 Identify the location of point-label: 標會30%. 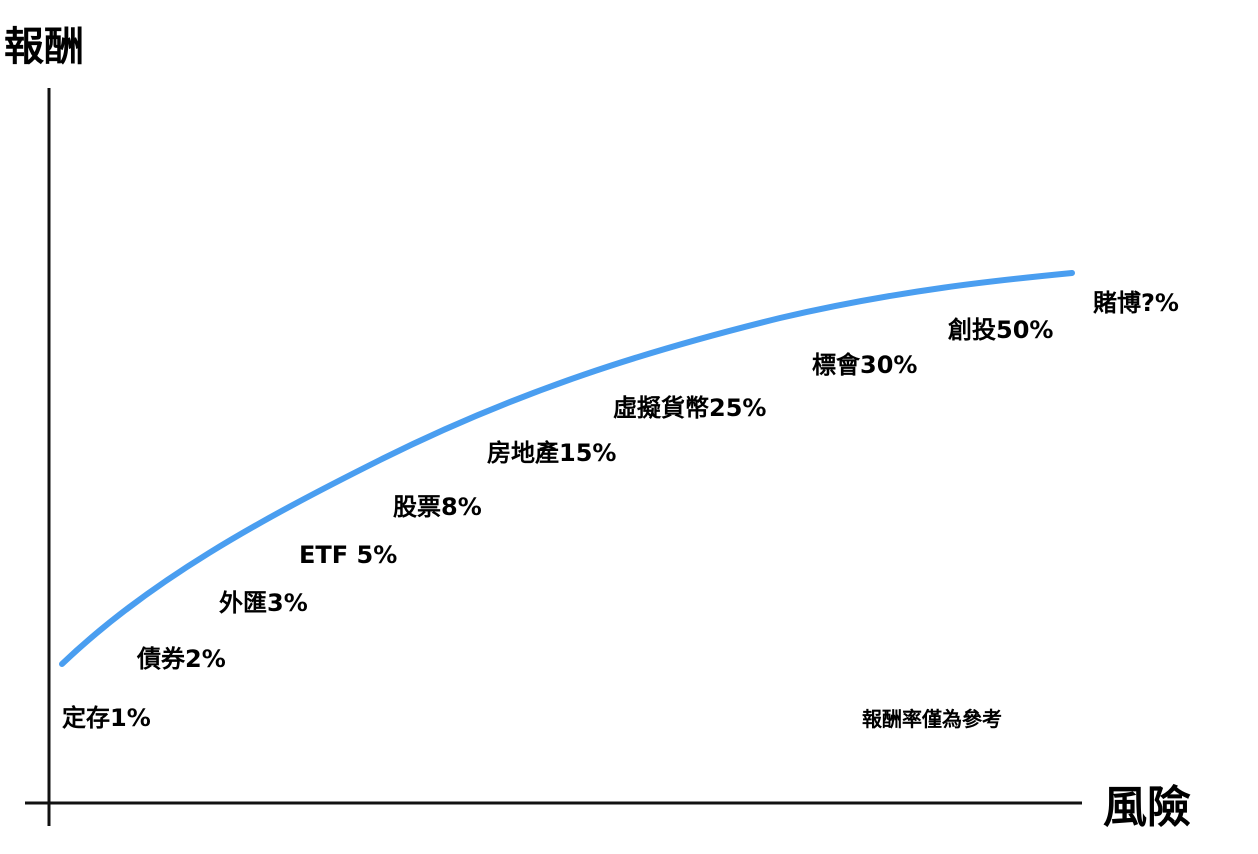
(864, 365).